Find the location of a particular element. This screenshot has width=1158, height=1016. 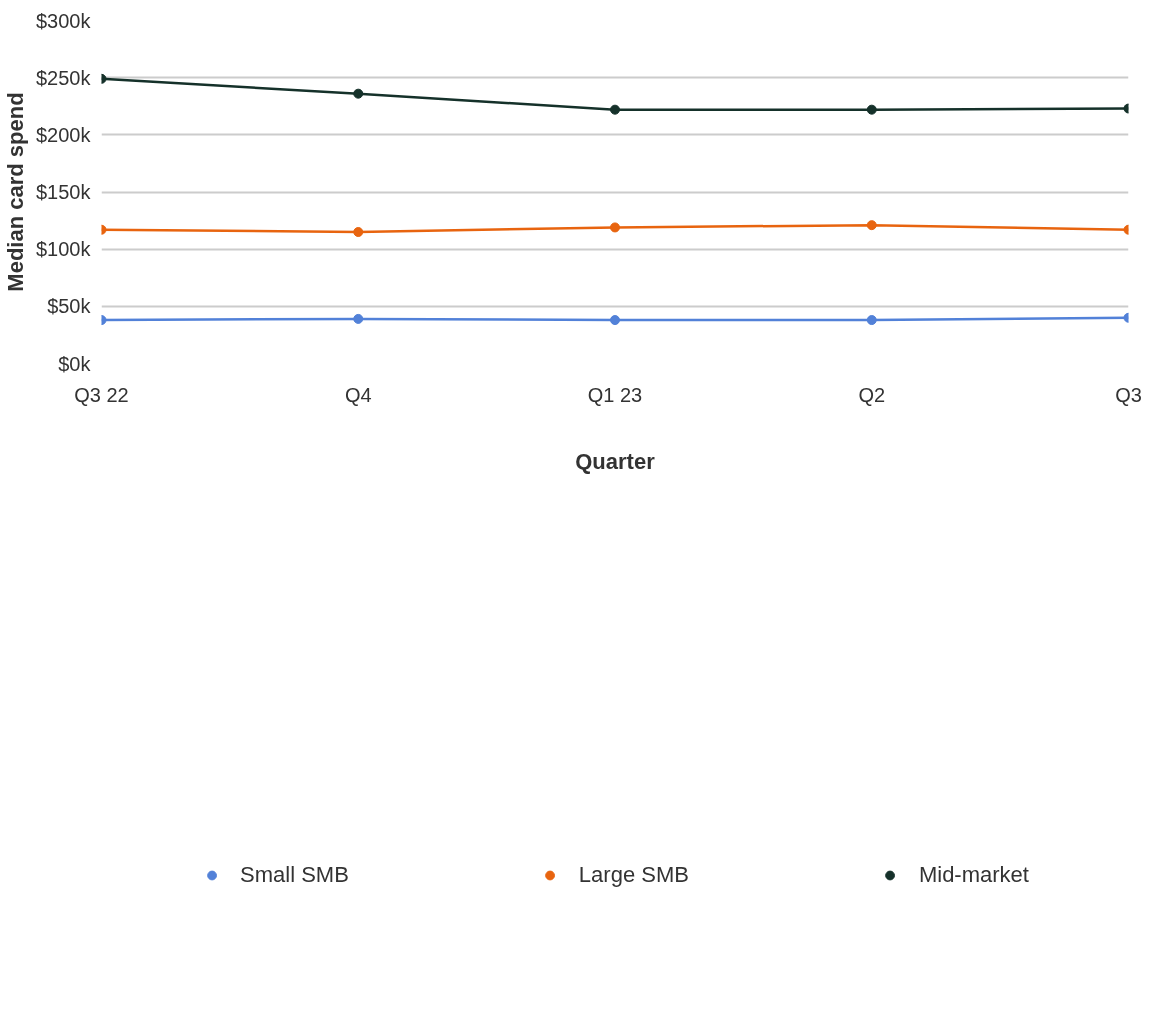

y-tick-label: $300k is located at coordinates (64, 20).